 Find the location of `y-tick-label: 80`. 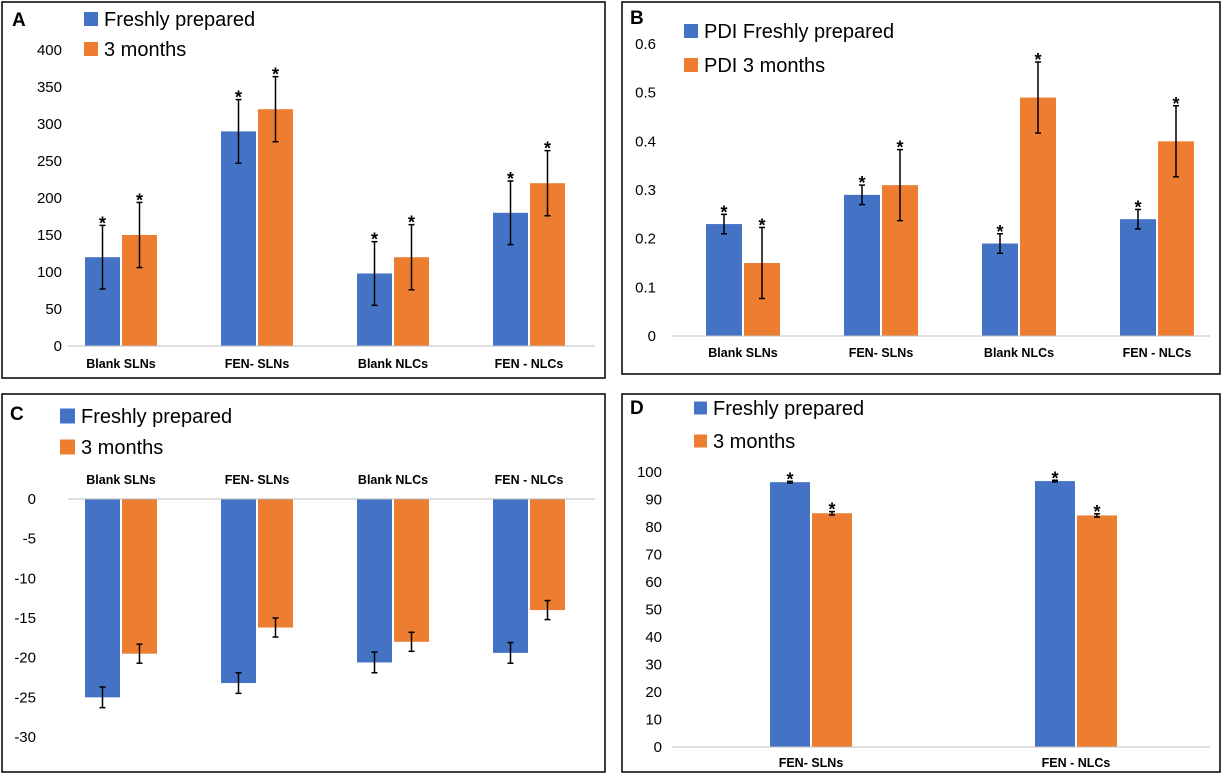

y-tick-label: 80 is located at coordinates (653, 527).